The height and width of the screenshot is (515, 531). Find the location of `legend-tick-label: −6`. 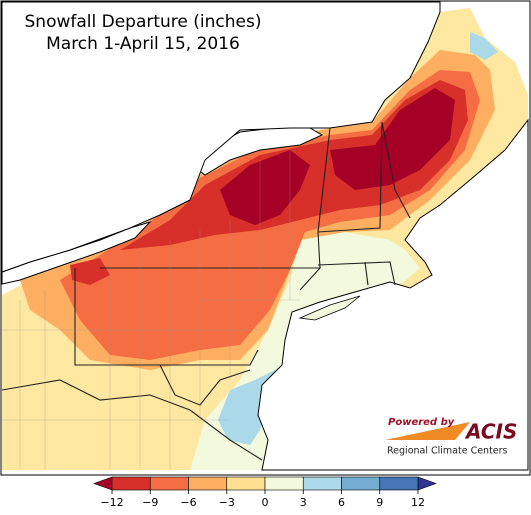

legend-tick-label: −6 is located at coordinates (188, 502).